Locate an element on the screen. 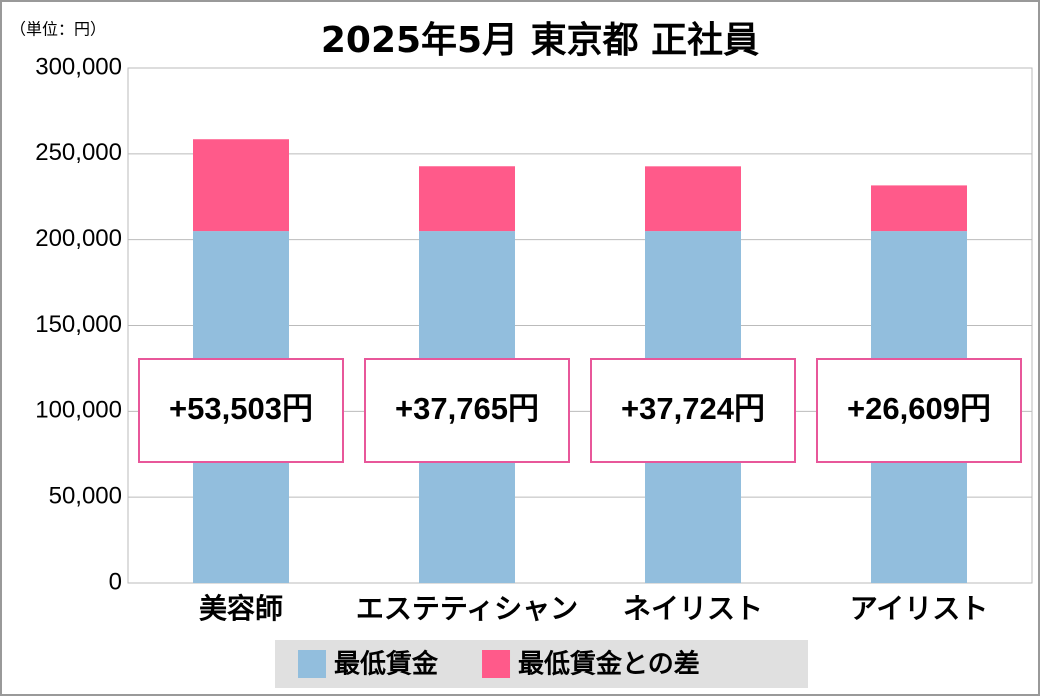  value-label: +37,765円 is located at coordinates (467, 408).